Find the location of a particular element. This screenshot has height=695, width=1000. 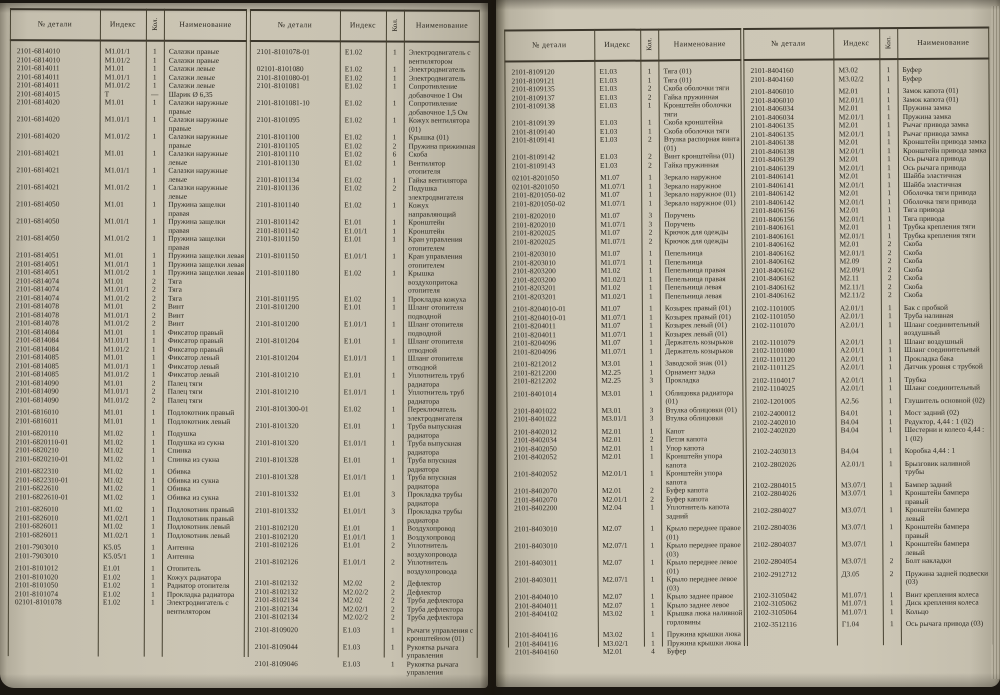

part-name: Салазки наружные левые is located at coordinates (198, 157).